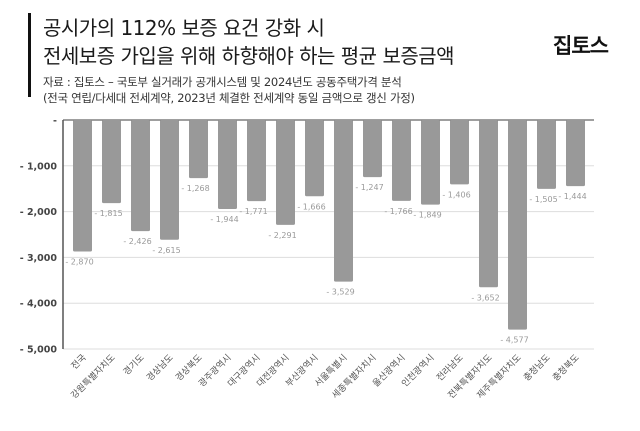  Describe the element at coordinates (581, 46) in the screenshot. I see `ziptoss-logo: 집토스` at that location.